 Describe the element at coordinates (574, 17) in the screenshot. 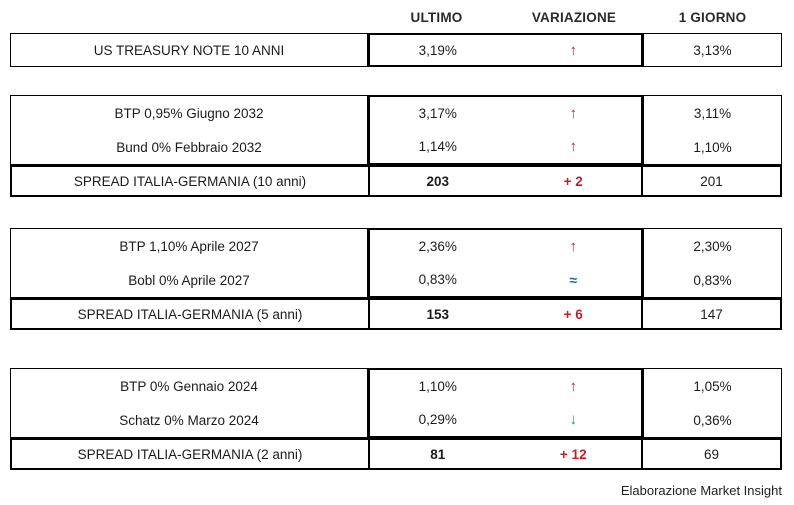

I see `header-variazione: VARIAZIONE` at that location.